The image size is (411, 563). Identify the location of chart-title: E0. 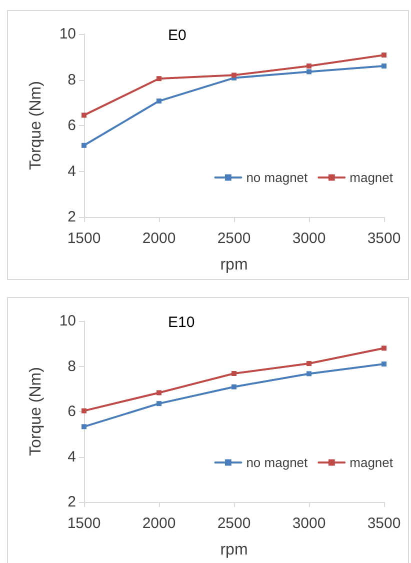
(177, 35).